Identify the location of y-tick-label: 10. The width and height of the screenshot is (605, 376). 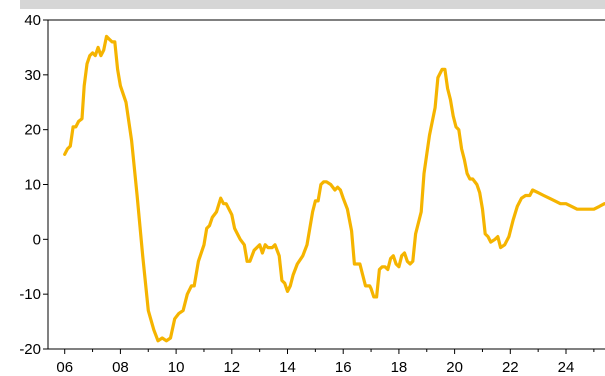
(32, 185).